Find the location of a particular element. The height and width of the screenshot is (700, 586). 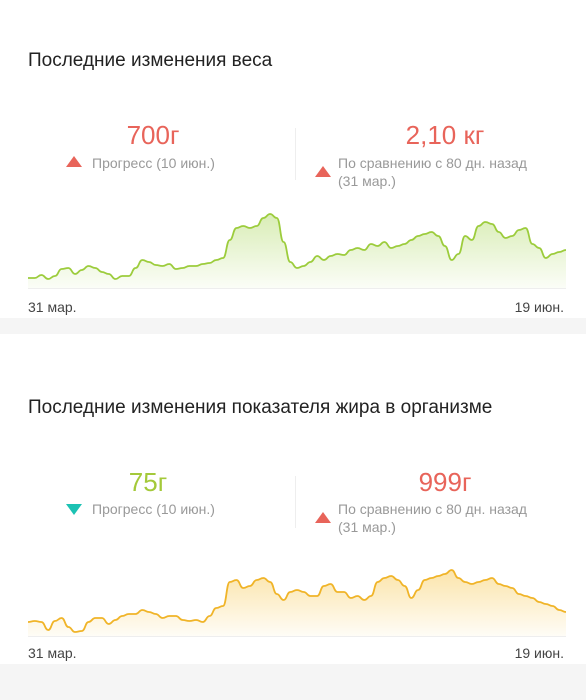

fat-trend-line is located at coordinates (297, 601).